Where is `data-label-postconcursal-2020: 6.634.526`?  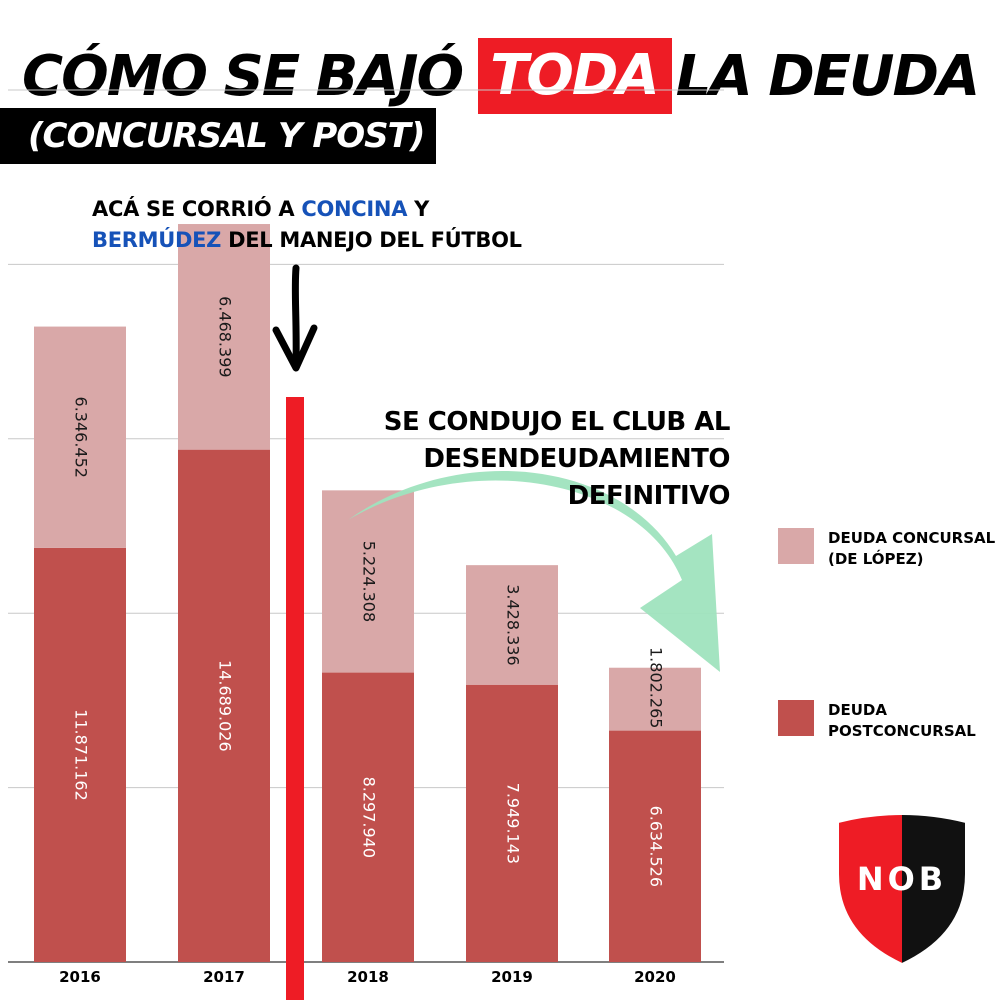
data-label-postconcursal-2020: 6.634.526 is located at coordinates (656, 846).